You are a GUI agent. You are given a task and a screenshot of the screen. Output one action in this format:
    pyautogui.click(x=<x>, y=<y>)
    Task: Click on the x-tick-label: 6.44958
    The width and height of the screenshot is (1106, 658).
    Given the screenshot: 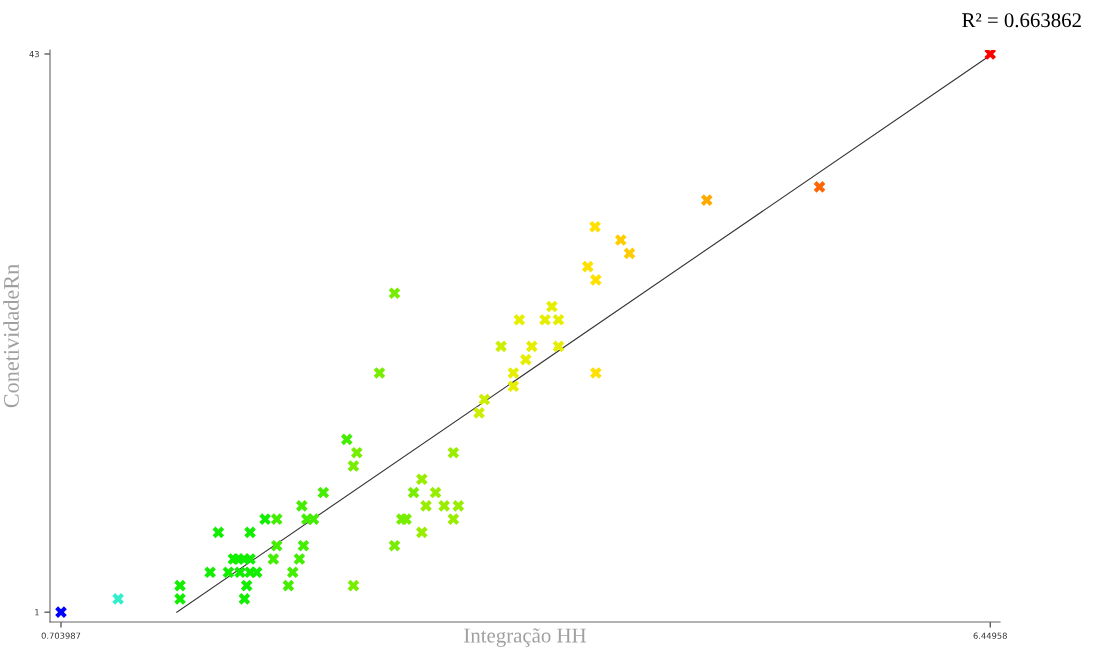 What is the action you would take?
    pyautogui.click(x=990, y=635)
    